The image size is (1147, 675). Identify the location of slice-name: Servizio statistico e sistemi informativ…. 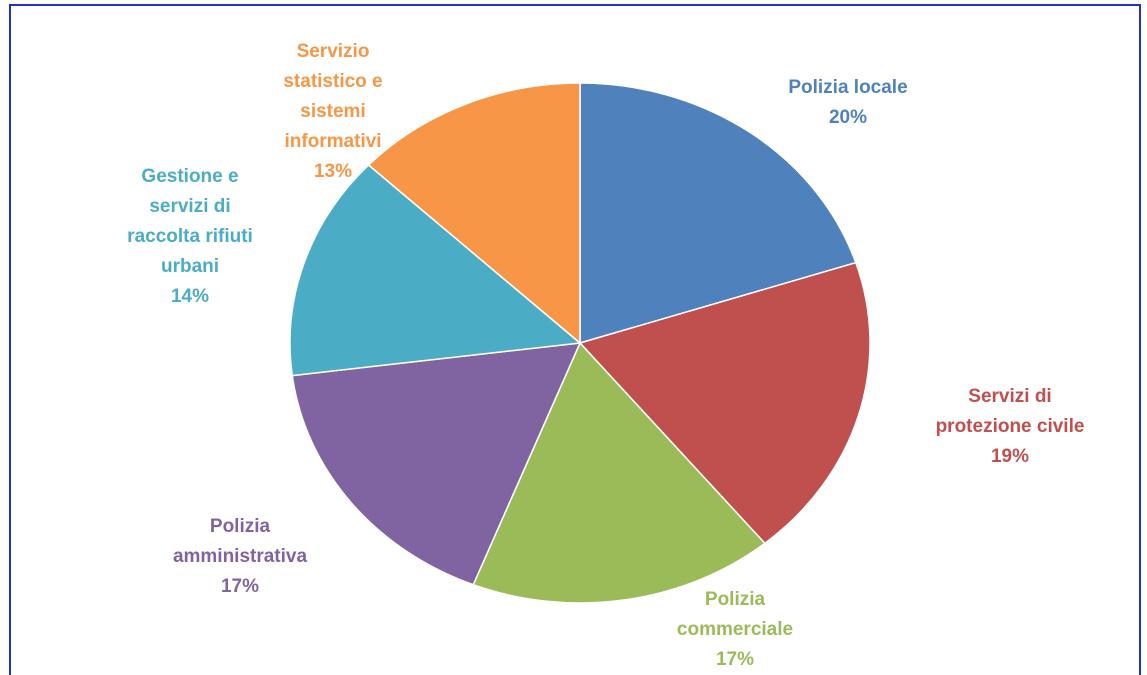
(333, 96).